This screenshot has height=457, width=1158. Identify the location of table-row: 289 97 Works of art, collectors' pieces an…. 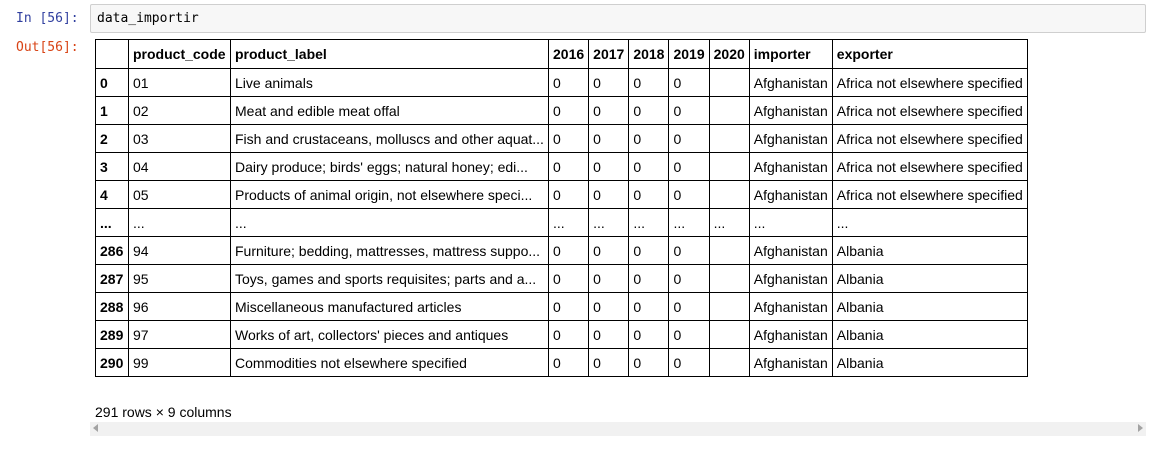
(561, 334).